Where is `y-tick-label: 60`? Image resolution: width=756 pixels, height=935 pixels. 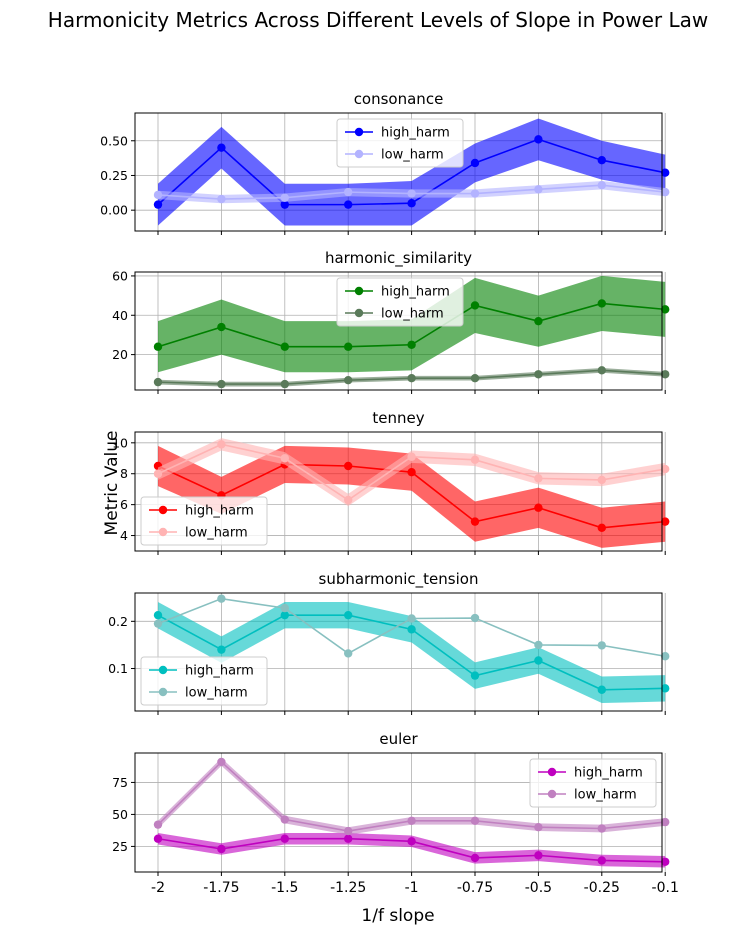 y-tick-label: 60 is located at coordinates (120, 275).